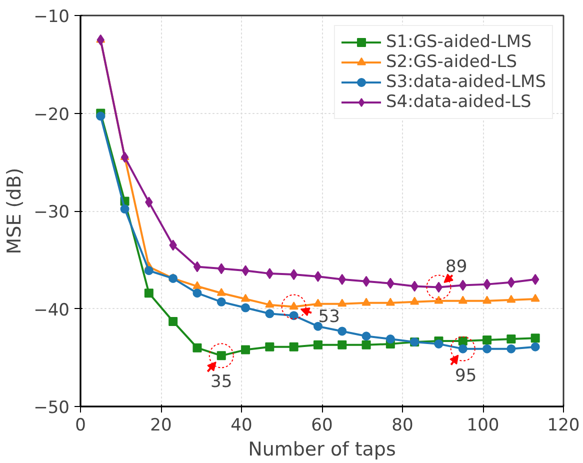 Image resolution: width=583 pixels, height=463 pixels. I want to click on y-tick-label: −20, so click(52, 114).